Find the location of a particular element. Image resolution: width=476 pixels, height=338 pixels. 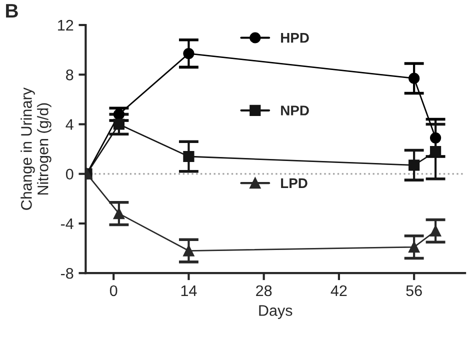

y-tick-label: 12 is located at coordinates (66, 25).